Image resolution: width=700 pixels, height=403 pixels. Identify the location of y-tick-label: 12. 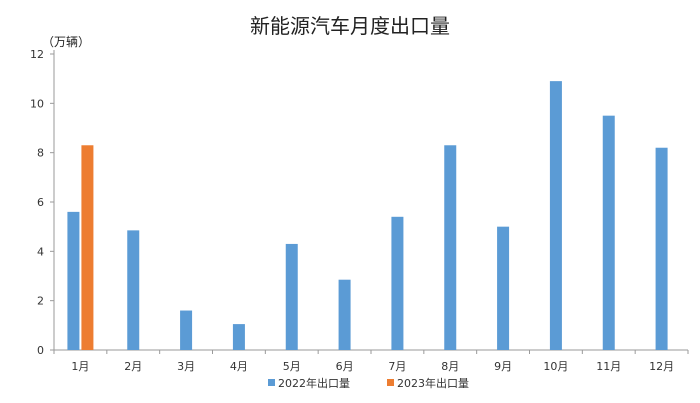
(37, 54).